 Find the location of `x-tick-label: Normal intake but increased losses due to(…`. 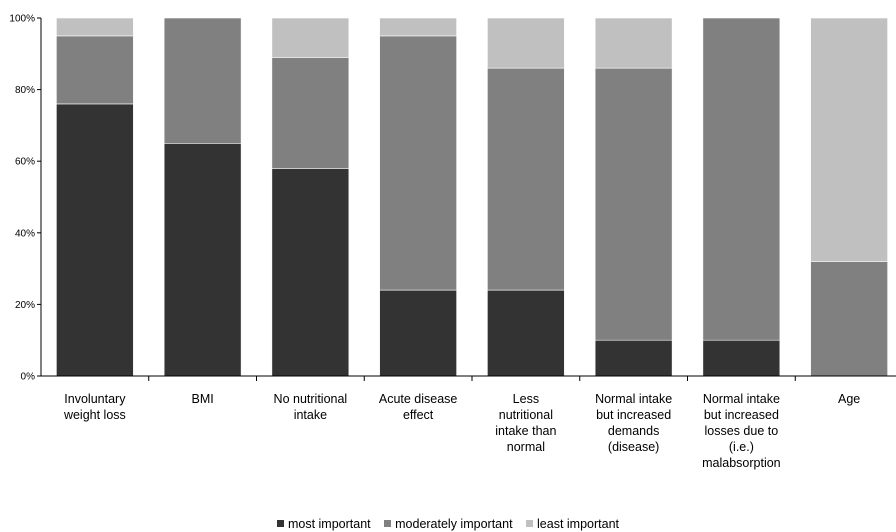

x-tick-label: Normal intake but increased losses due to(… is located at coordinates (741, 431).